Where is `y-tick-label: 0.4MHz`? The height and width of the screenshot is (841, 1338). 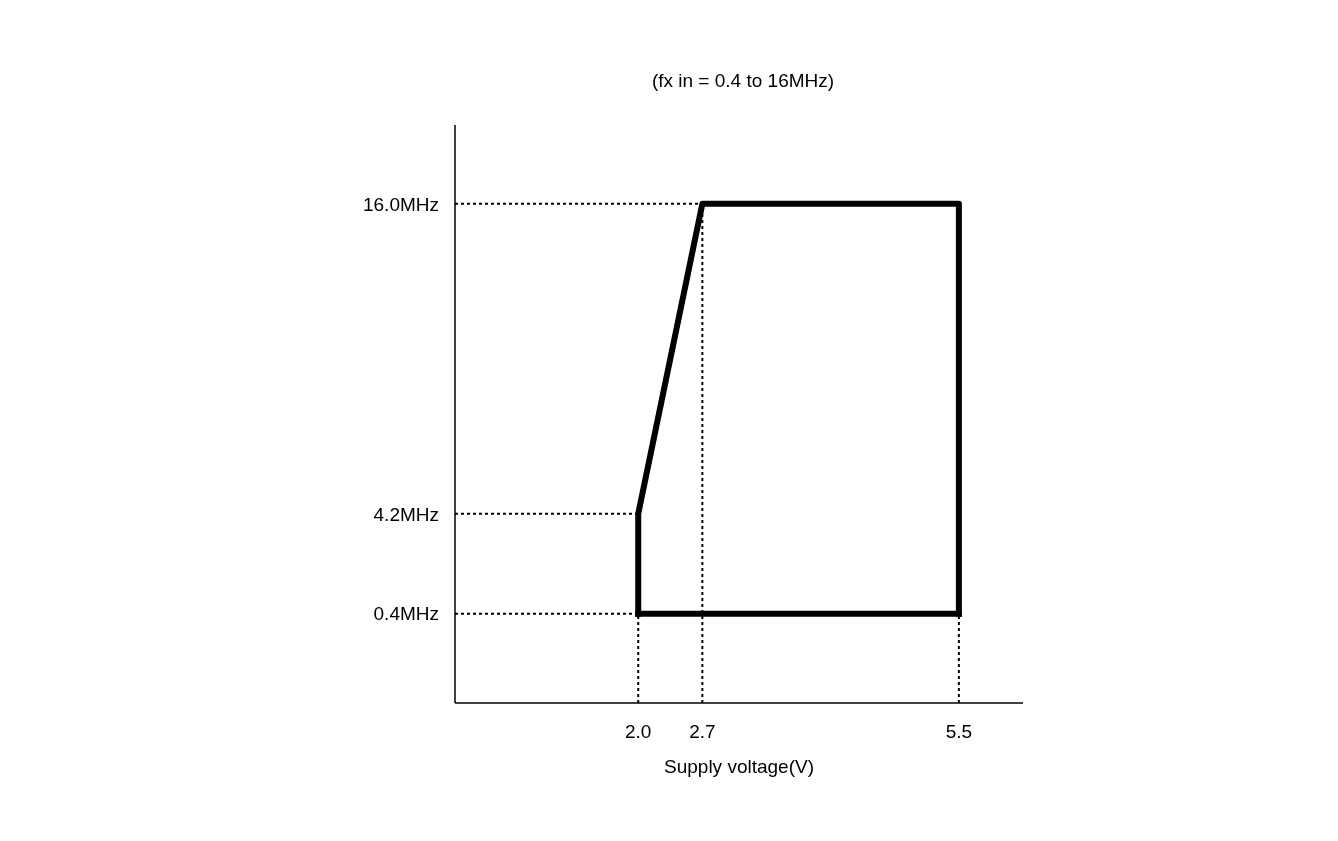
y-tick-label: 0.4MHz is located at coordinates (406, 614).